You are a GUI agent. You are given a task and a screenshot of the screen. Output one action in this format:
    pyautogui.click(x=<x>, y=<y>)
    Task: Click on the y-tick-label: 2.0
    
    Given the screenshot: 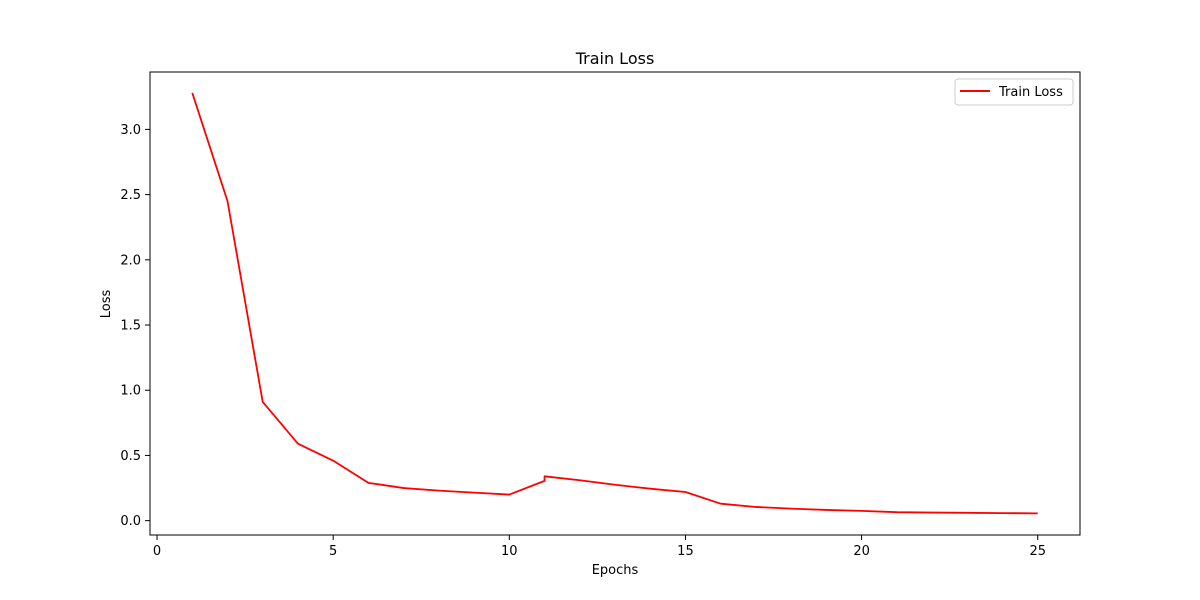 What is the action you would take?
    pyautogui.click(x=130, y=260)
    